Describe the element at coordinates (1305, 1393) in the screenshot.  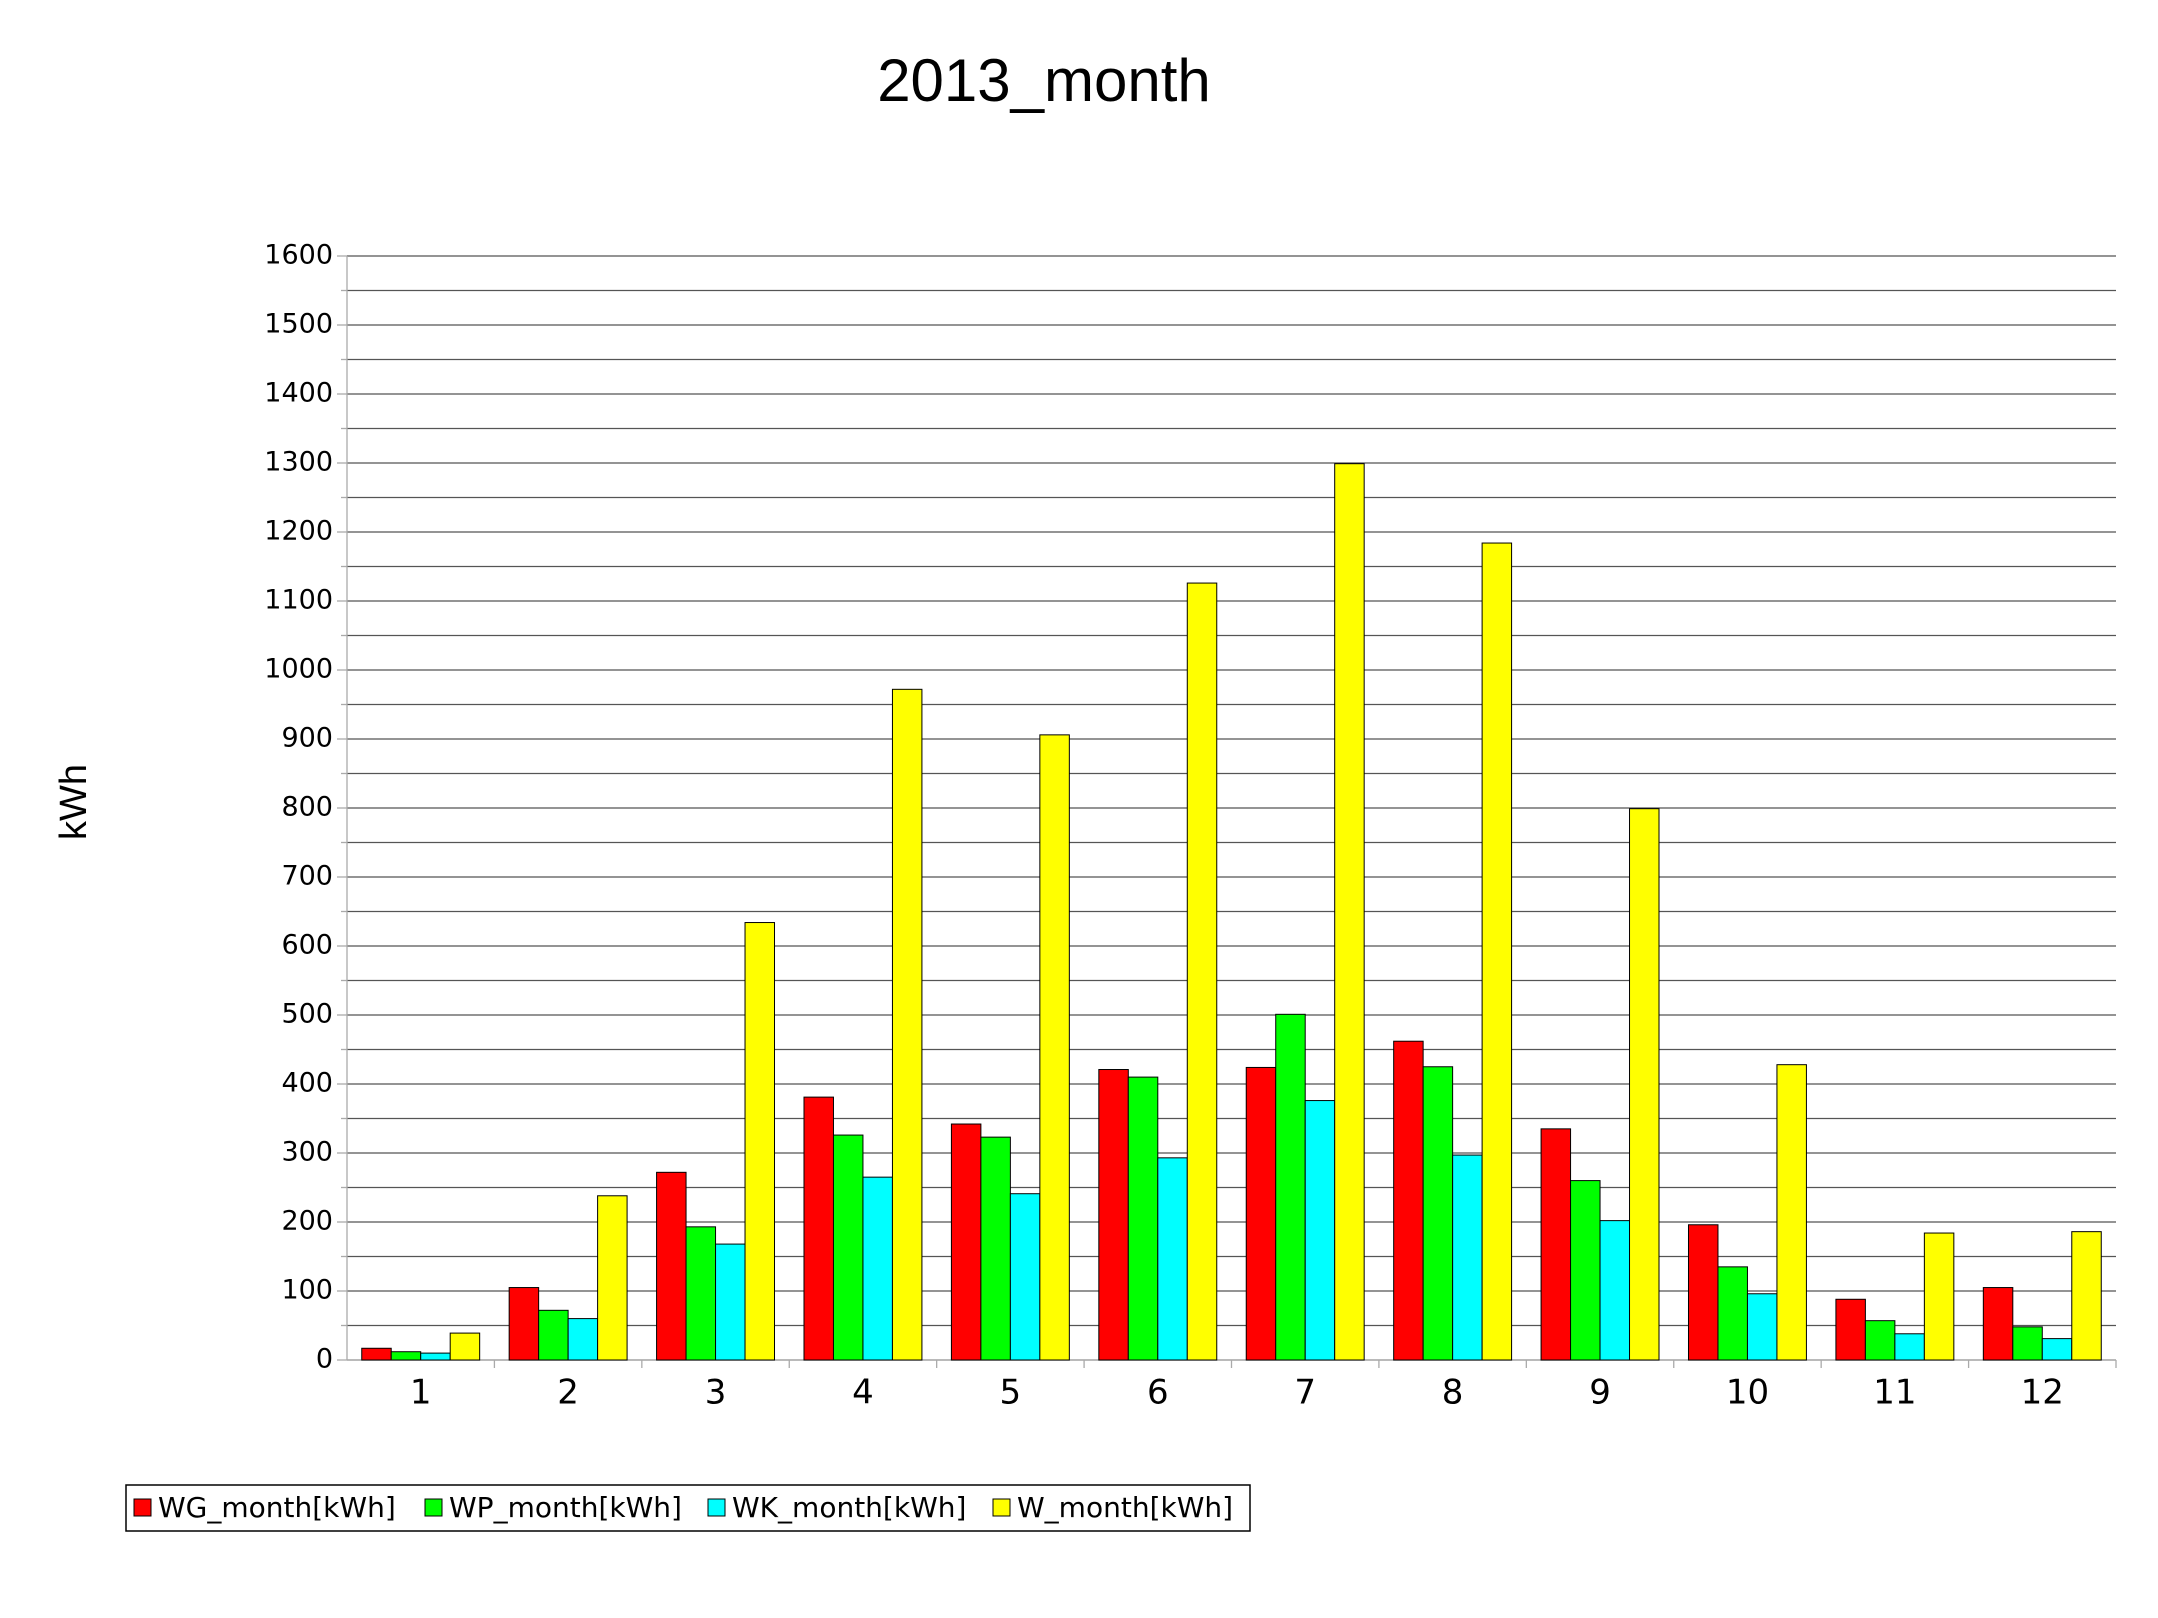
I see `x-tick-label: 7` at that location.